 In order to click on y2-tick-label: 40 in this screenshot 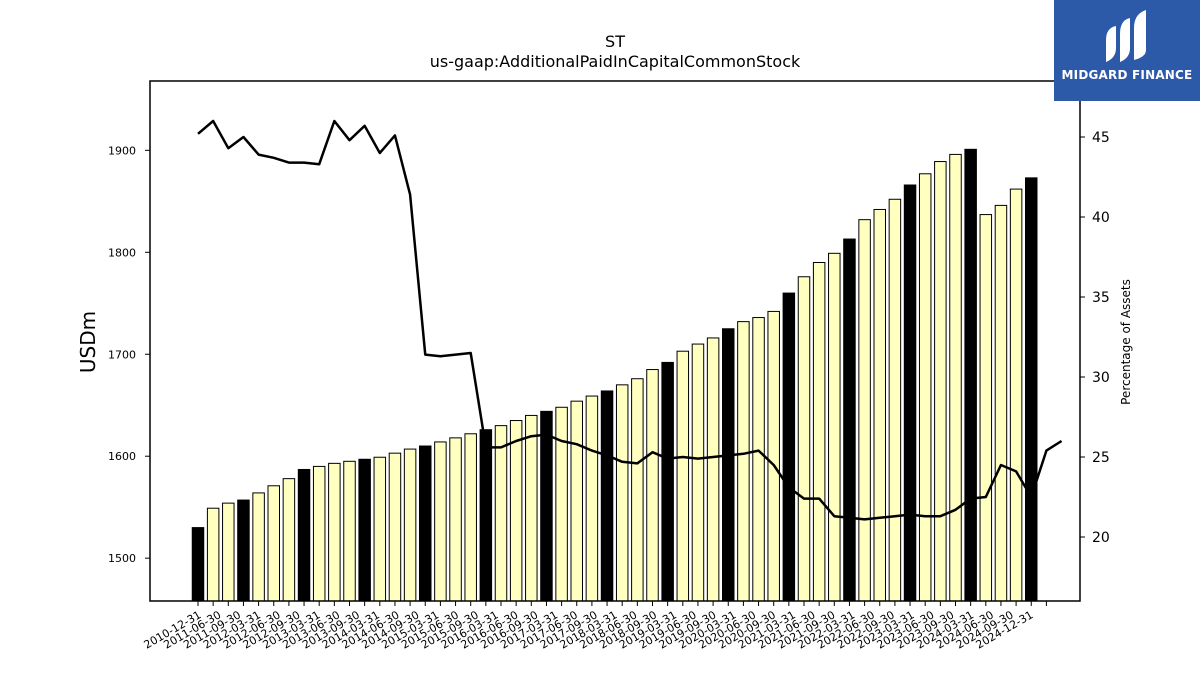, I will do `click(1101, 218)`.